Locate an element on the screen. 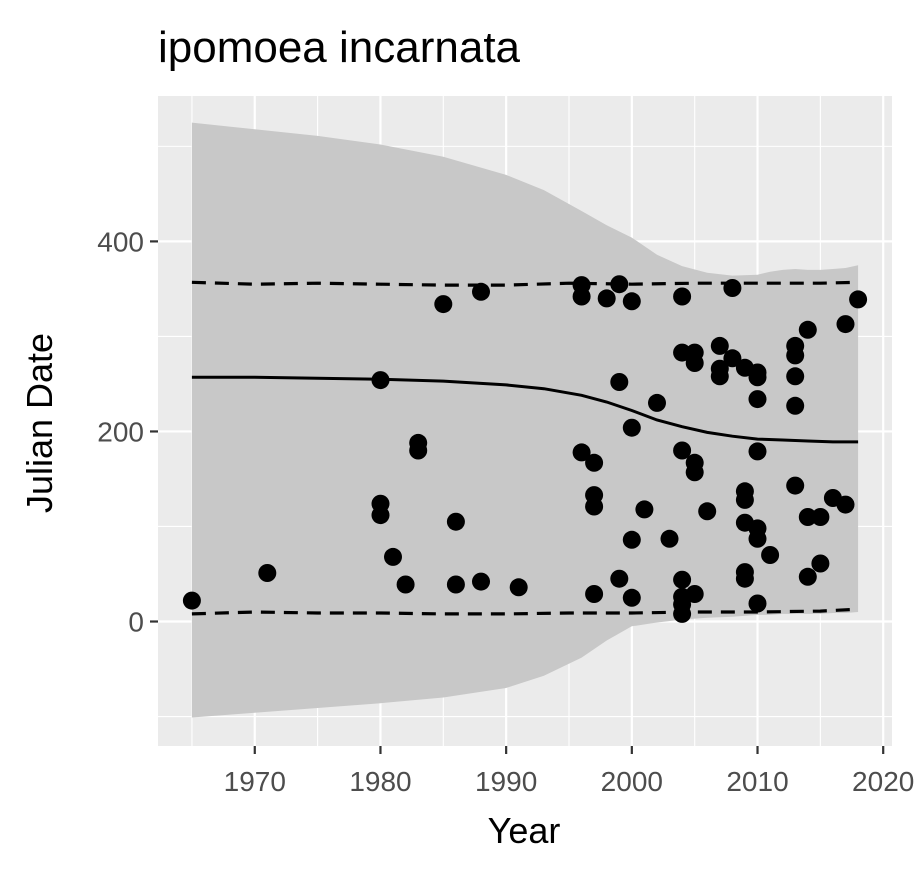 This screenshot has width=915, height=877. y-axis: 0 200 400 is located at coordinates (127, 432).